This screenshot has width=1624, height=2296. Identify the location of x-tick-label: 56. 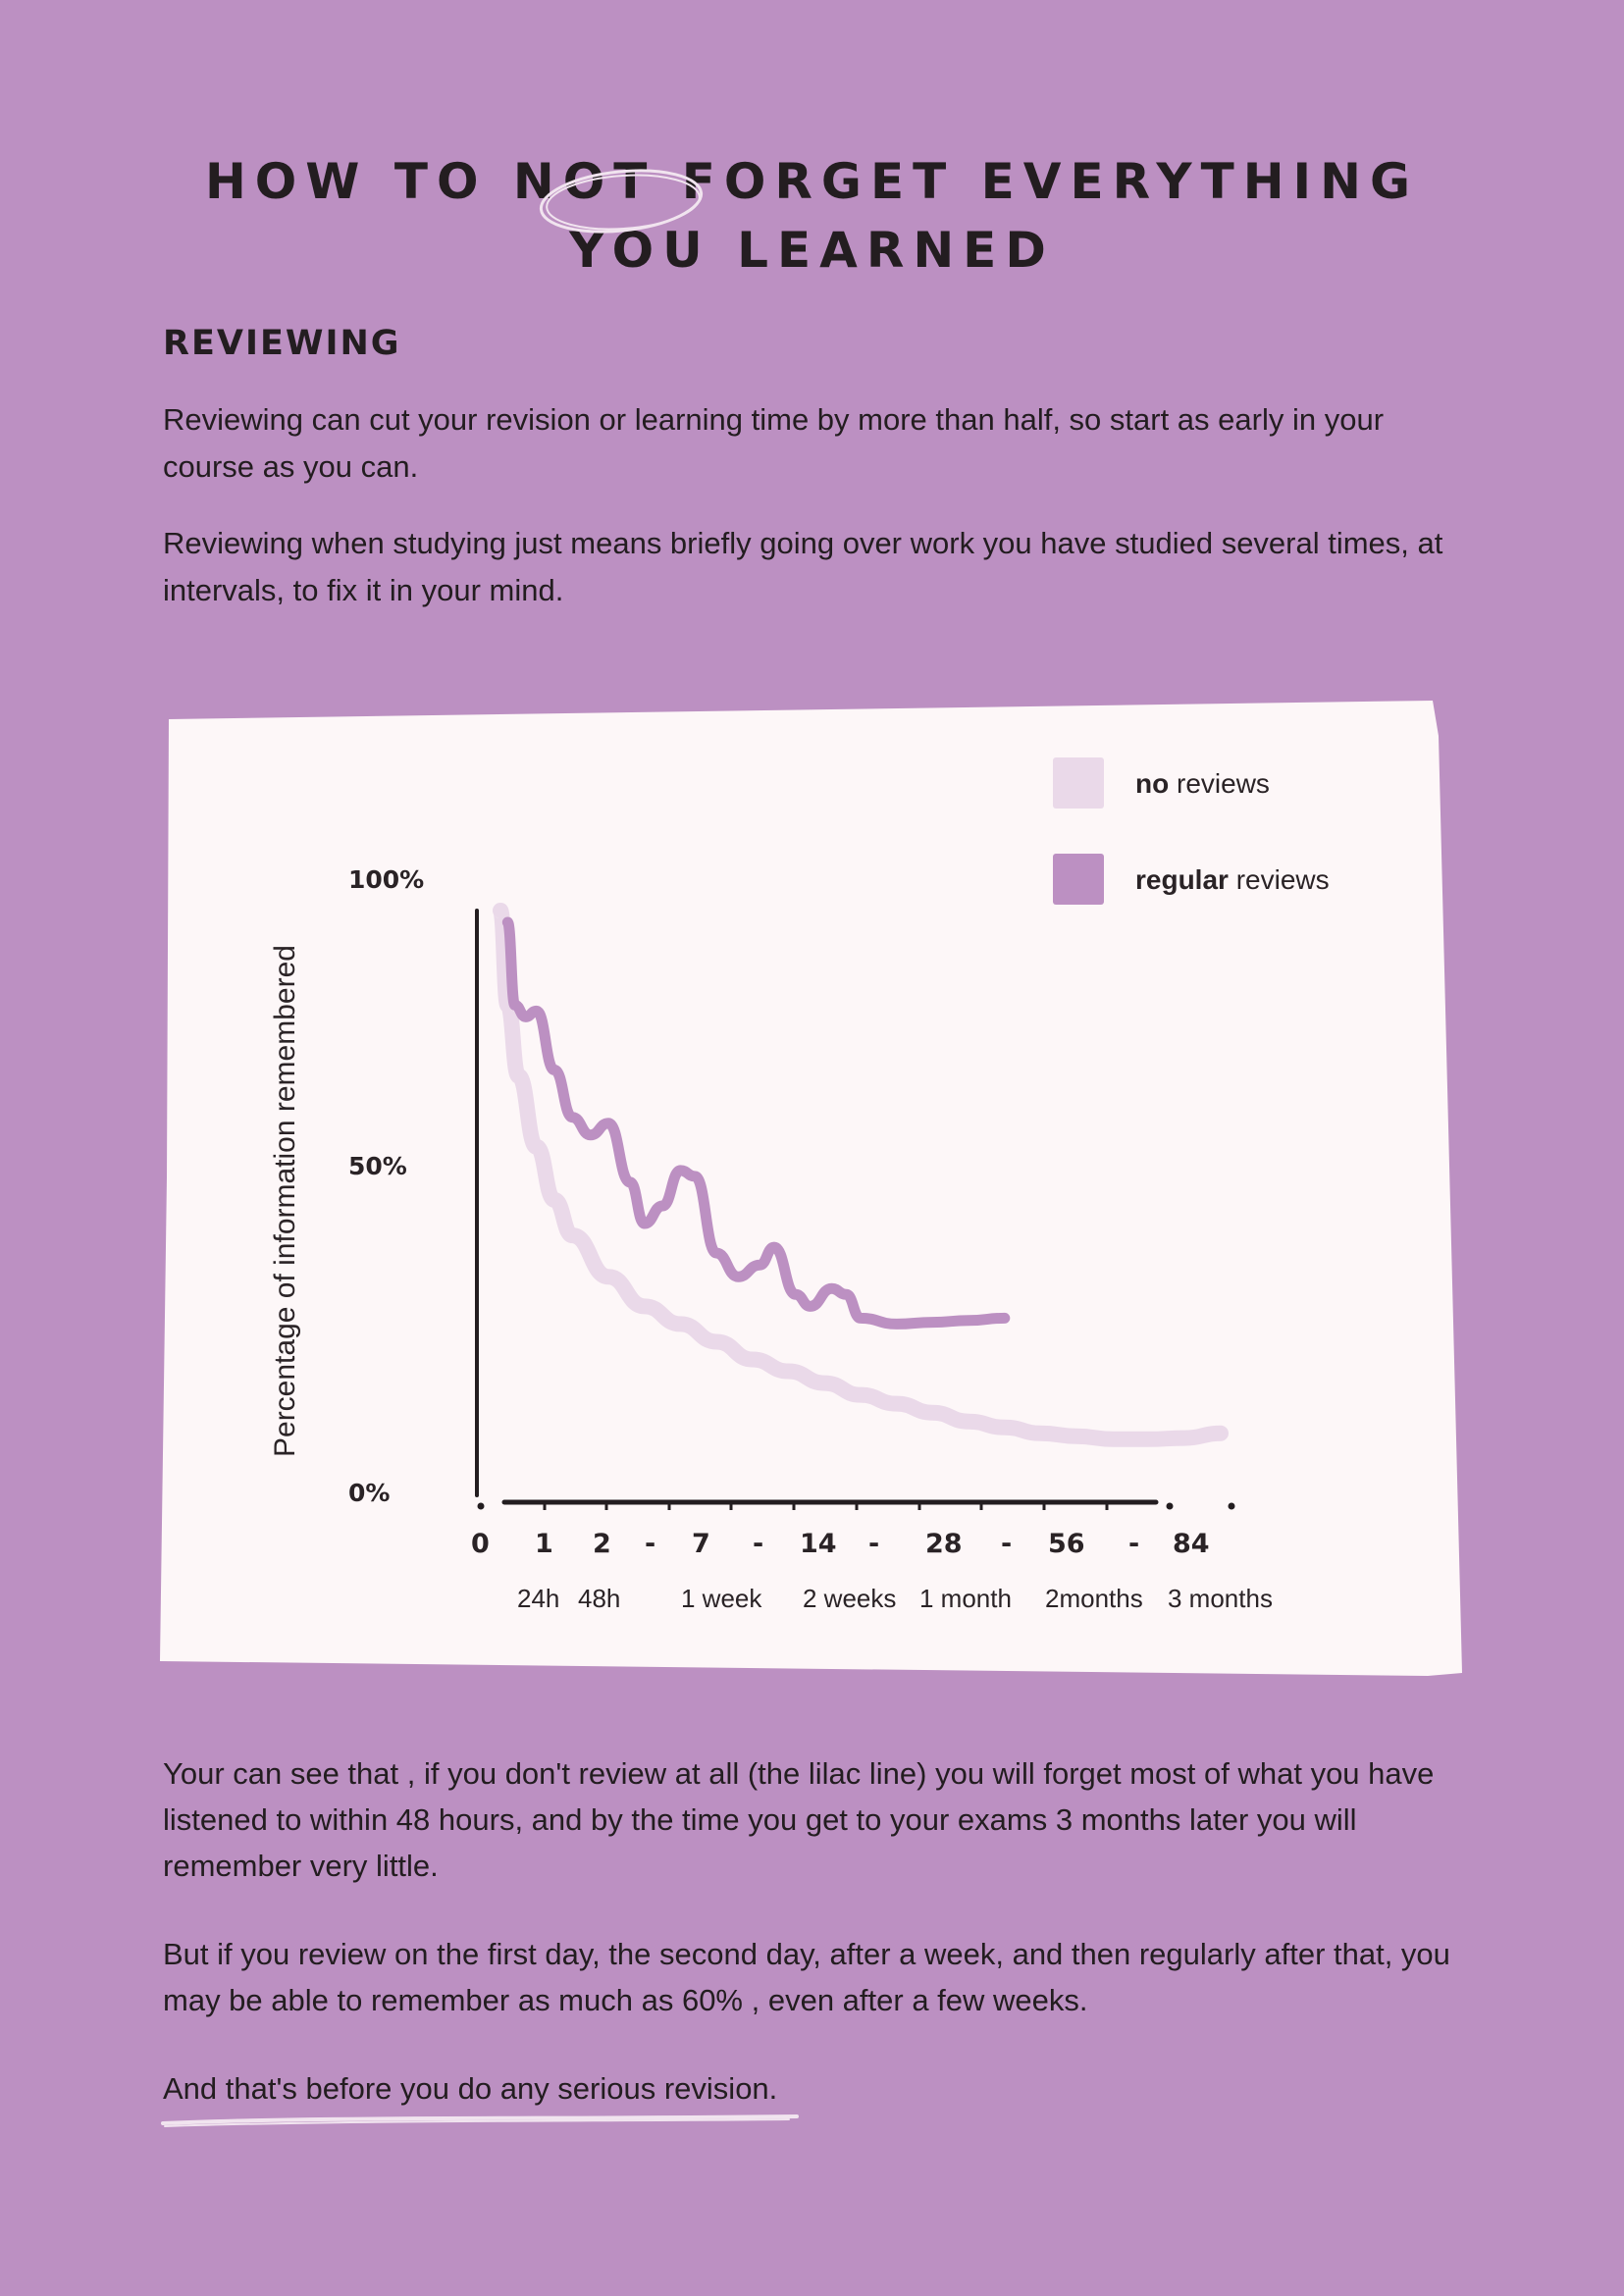
(1066, 1544).